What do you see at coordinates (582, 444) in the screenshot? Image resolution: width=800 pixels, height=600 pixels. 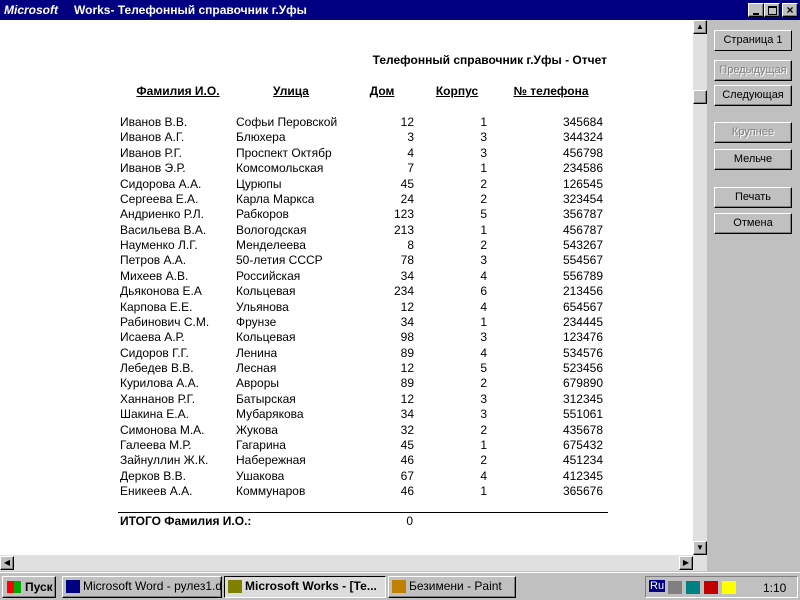 I see `table-cell: 675432` at bounding box center [582, 444].